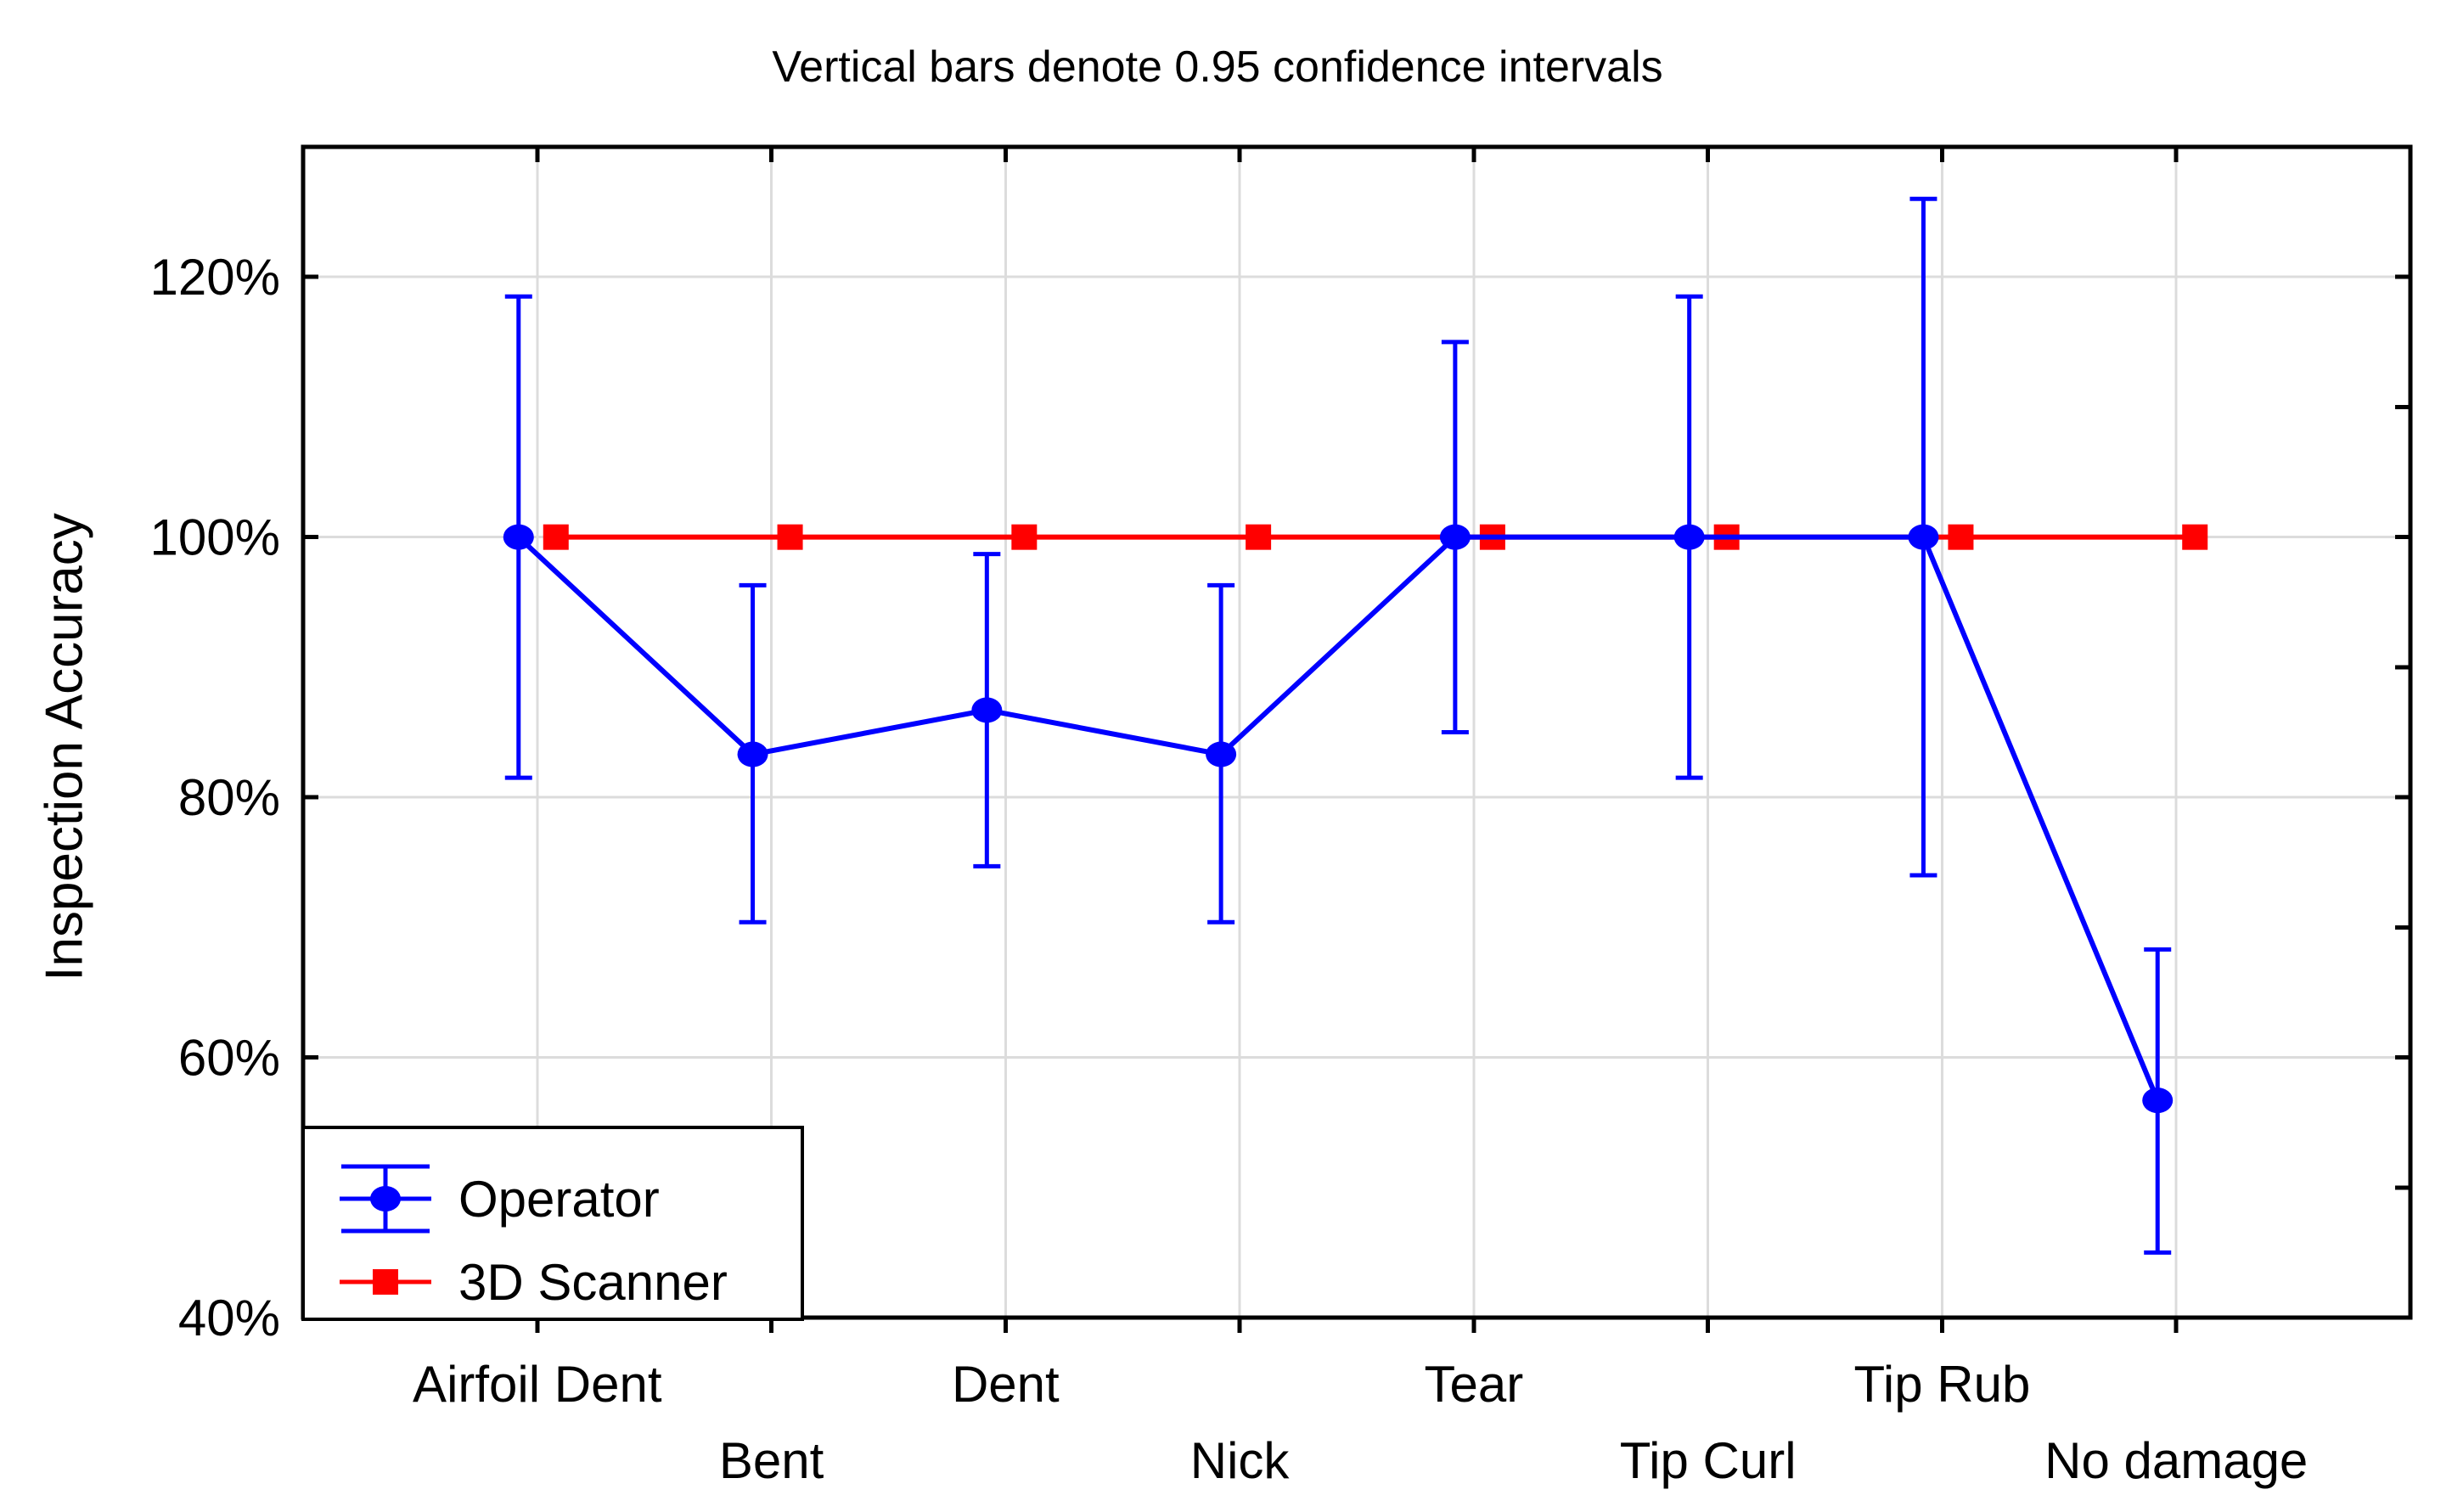 The image size is (2452, 1512). What do you see at coordinates (559, 1199) in the screenshot?
I see `legend-operator-label: Operator` at bounding box center [559, 1199].